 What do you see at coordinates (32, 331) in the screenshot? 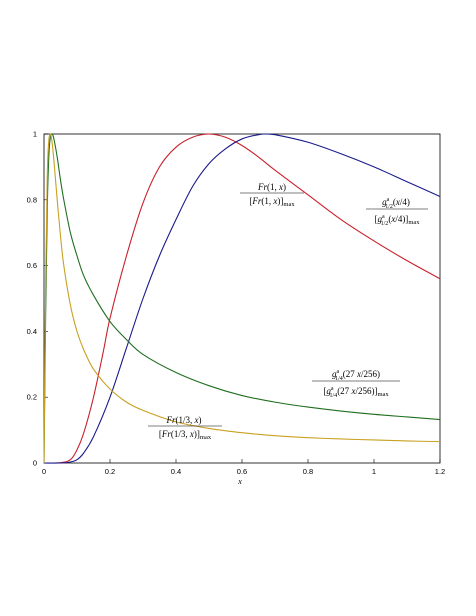
I see `y-tick-label: 0.4` at bounding box center [32, 331].